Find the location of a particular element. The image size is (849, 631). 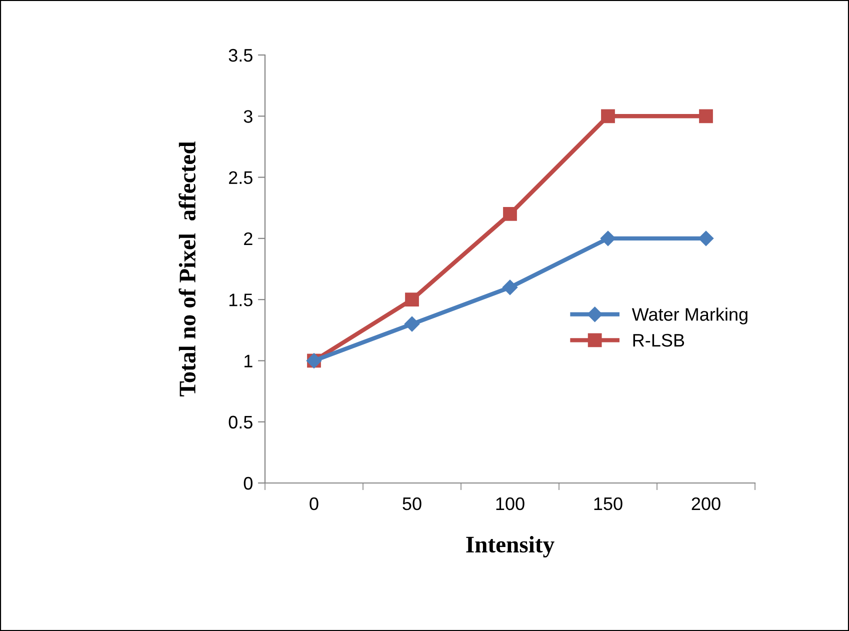

y-tick-label: 2.5 is located at coordinates (240, 177).